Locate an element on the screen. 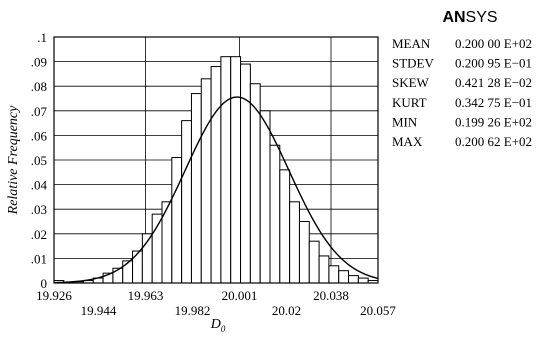 This screenshot has height=343, width=549. x-tick-label: 19.963 is located at coordinates (146, 295).